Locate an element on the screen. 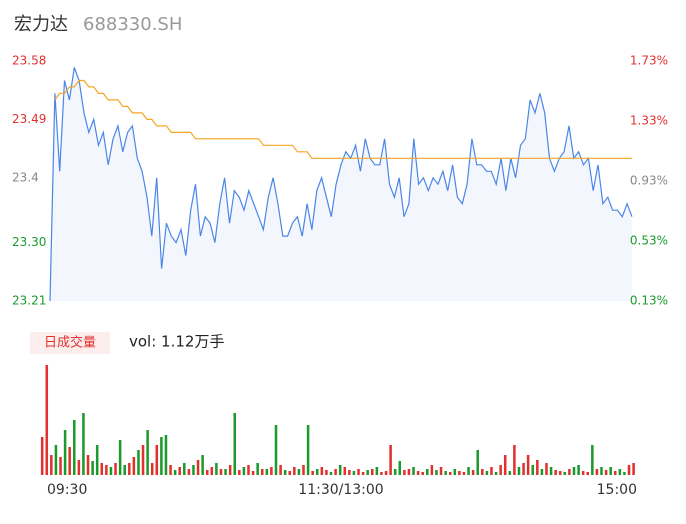  stock-name: 宏力达 is located at coordinates (41, 24).